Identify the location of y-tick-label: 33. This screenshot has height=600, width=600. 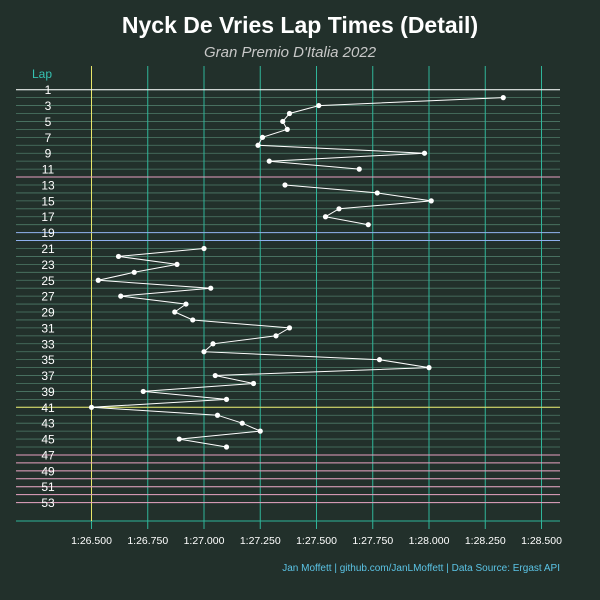
(48, 344).